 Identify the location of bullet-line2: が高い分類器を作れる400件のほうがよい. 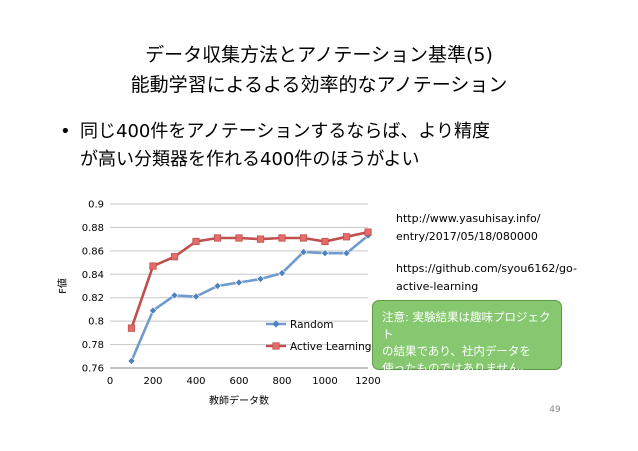
(250, 159).